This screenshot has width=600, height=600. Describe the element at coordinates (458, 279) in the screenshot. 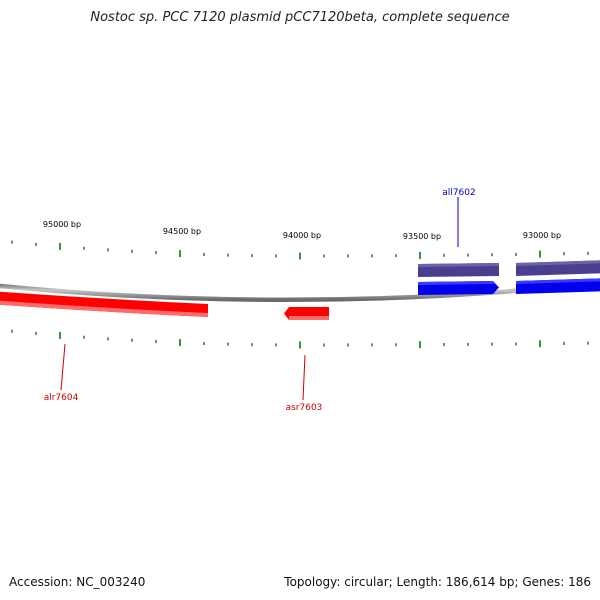

I see `gene-all7602` at that location.